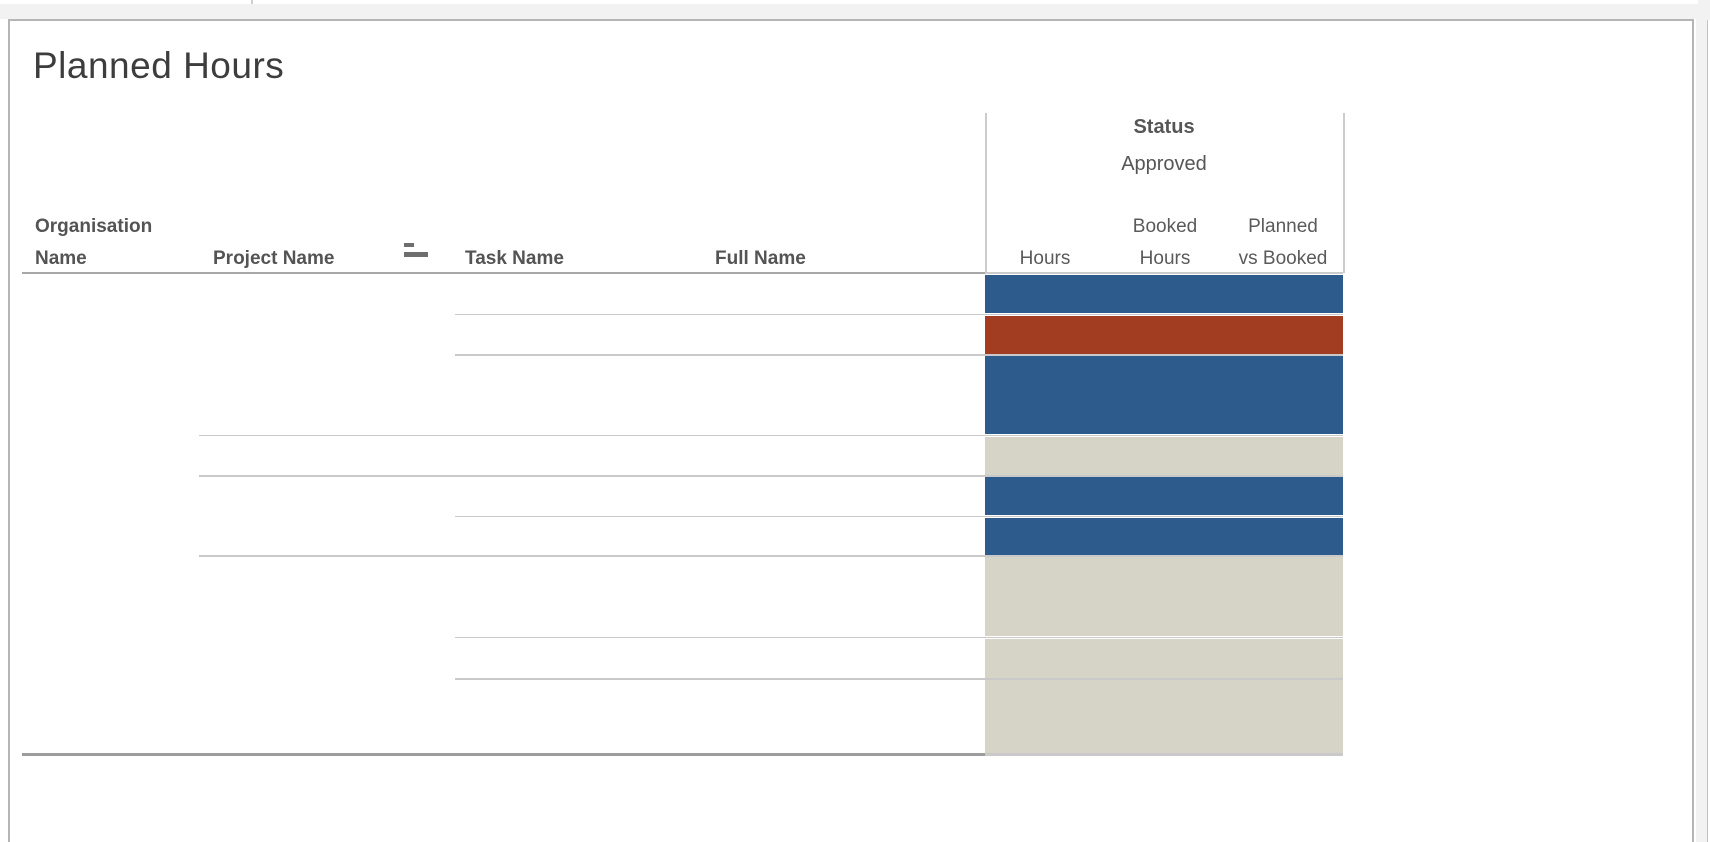  Describe the element at coordinates (61, 258) in the screenshot. I see `org-label-line2: Name` at that location.